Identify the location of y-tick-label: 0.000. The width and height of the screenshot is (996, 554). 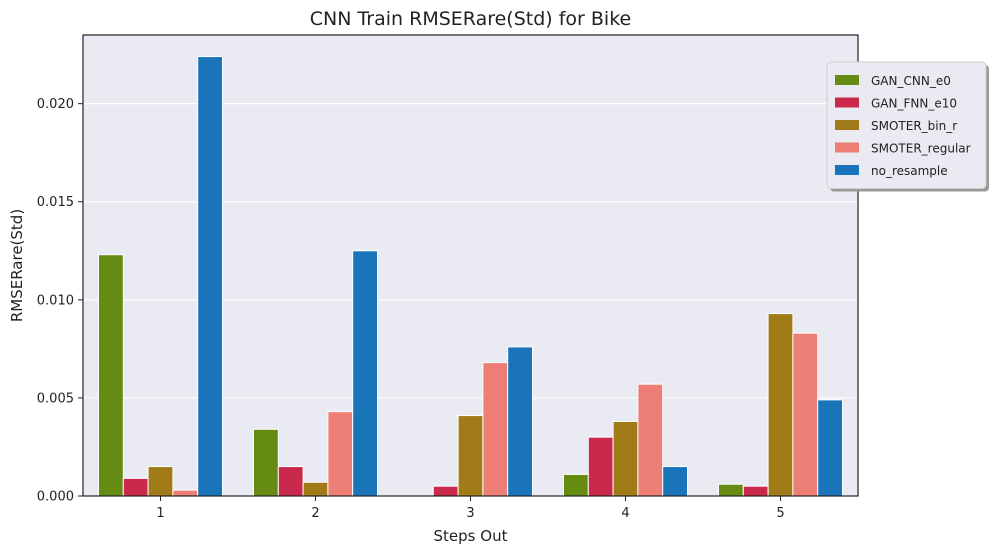
(55, 497).